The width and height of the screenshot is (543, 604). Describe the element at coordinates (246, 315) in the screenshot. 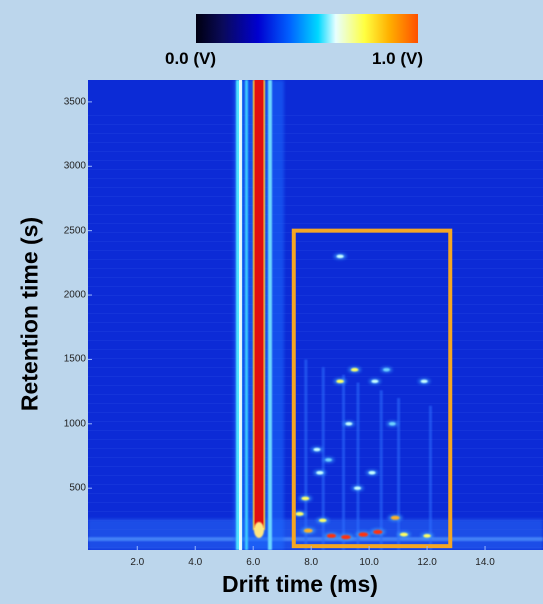

I see `rip-left-tail` at that location.